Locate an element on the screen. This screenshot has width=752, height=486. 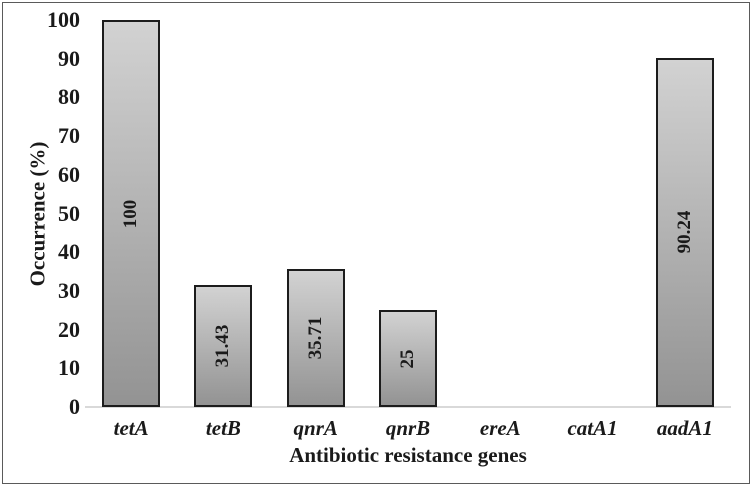
y-tick-label: 0 is located at coordinates (74, 406).